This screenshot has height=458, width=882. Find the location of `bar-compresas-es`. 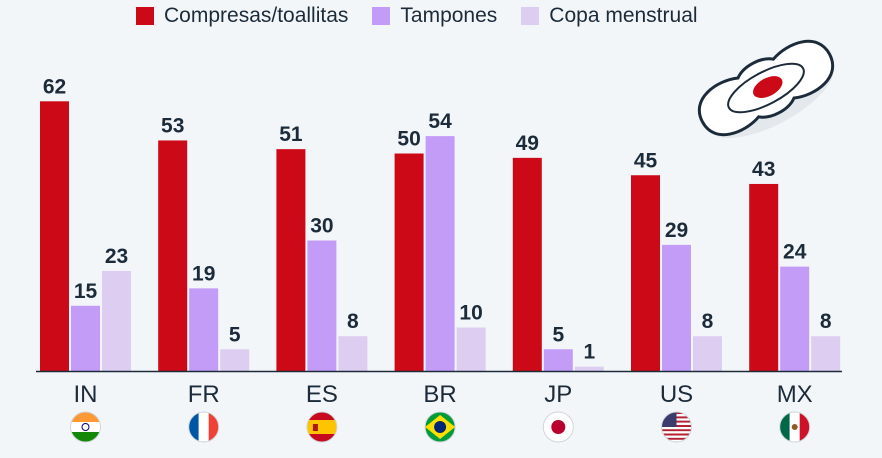

bar-compresas-es is located at coordinates (291, 260).